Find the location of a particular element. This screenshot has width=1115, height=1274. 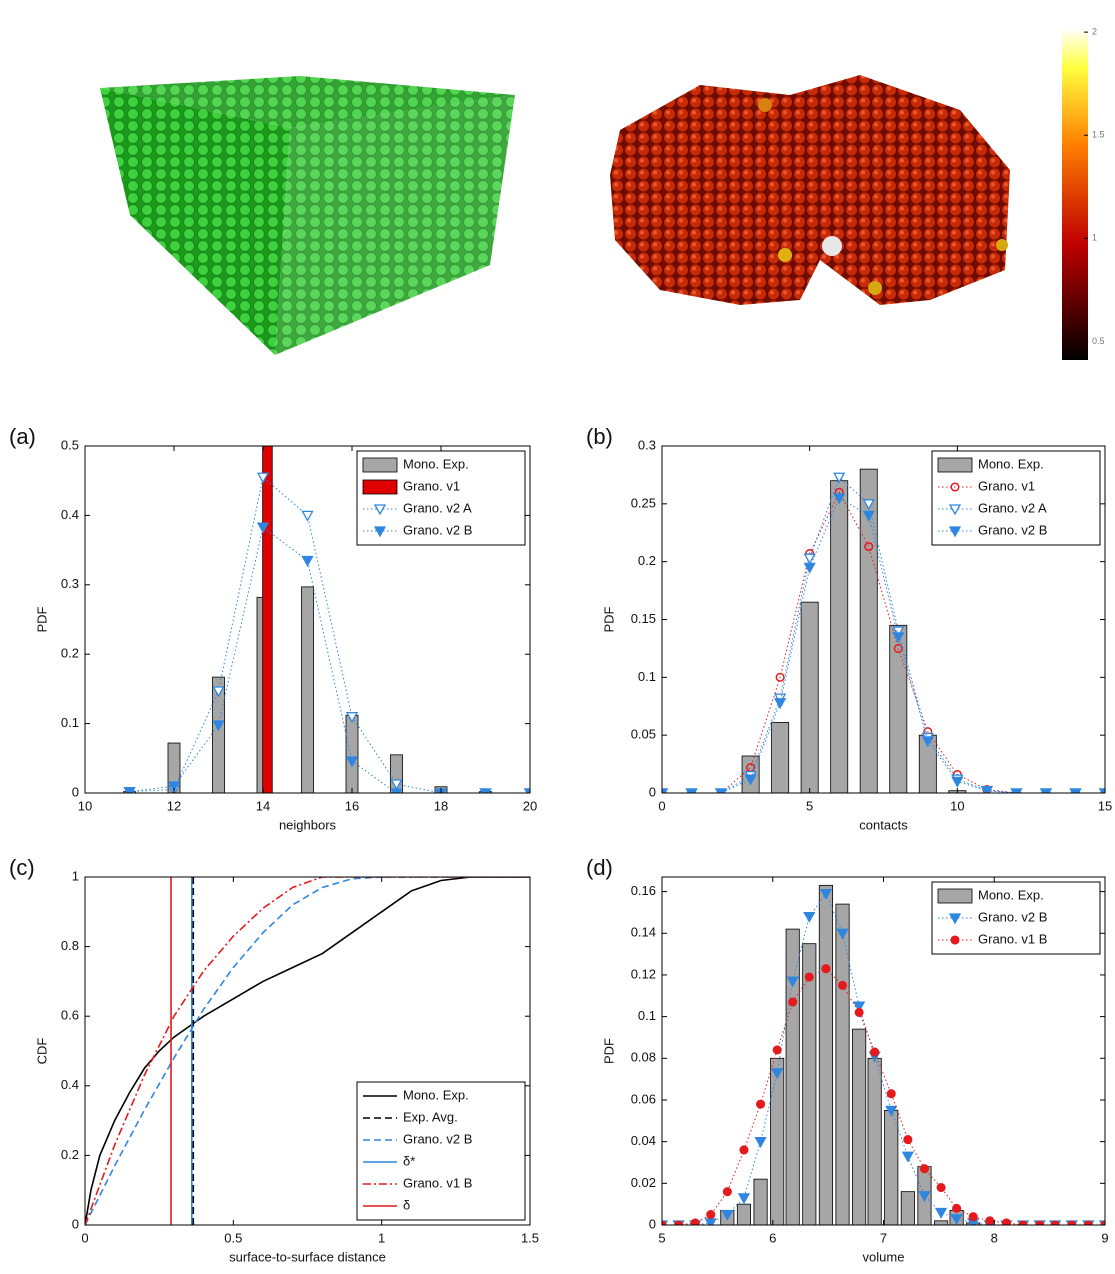

y-tick-label: 0.16 is located at coordinates (643, 890).